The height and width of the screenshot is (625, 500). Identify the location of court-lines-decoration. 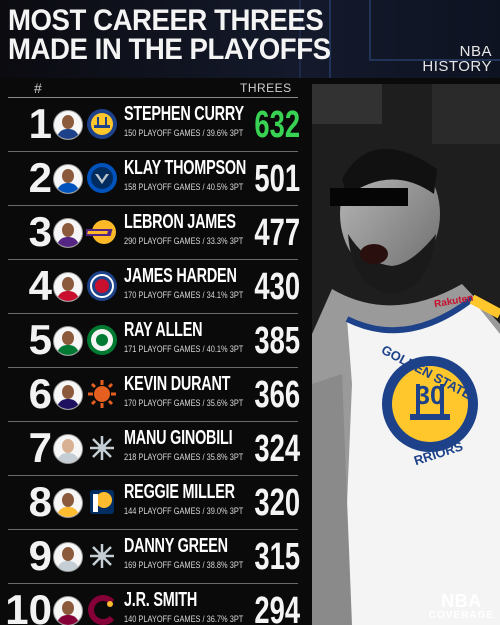
(399, 39).